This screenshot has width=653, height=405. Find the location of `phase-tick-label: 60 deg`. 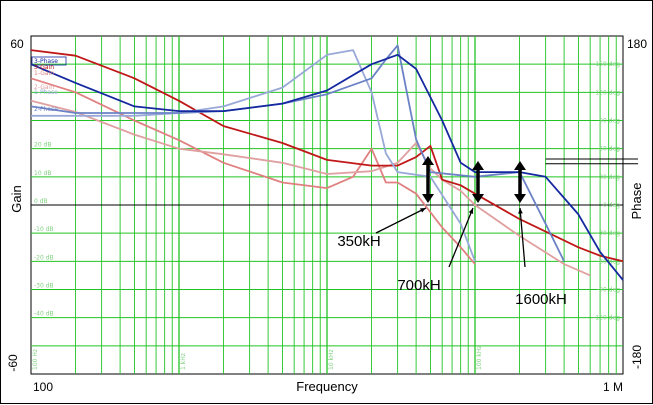

phase-tick-label: 60 deg is located at coordinates (609, 149).